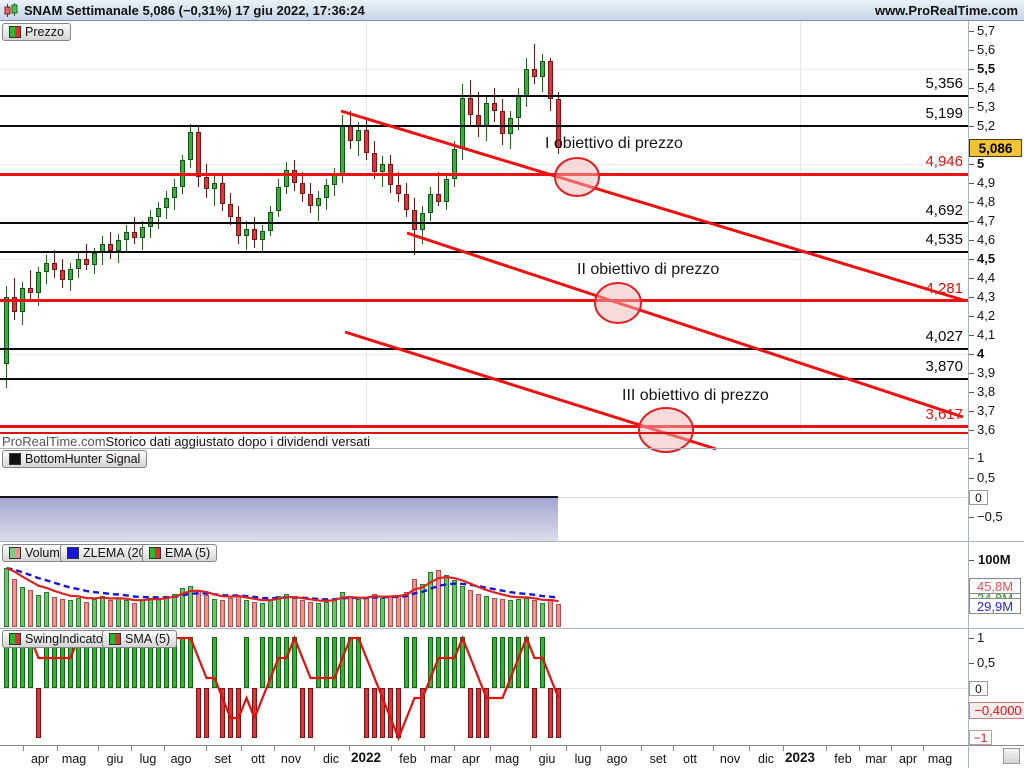  Describe the element at coordinates (40, 759) in the screenshot. I see `time-axis-label: apr` at that location.